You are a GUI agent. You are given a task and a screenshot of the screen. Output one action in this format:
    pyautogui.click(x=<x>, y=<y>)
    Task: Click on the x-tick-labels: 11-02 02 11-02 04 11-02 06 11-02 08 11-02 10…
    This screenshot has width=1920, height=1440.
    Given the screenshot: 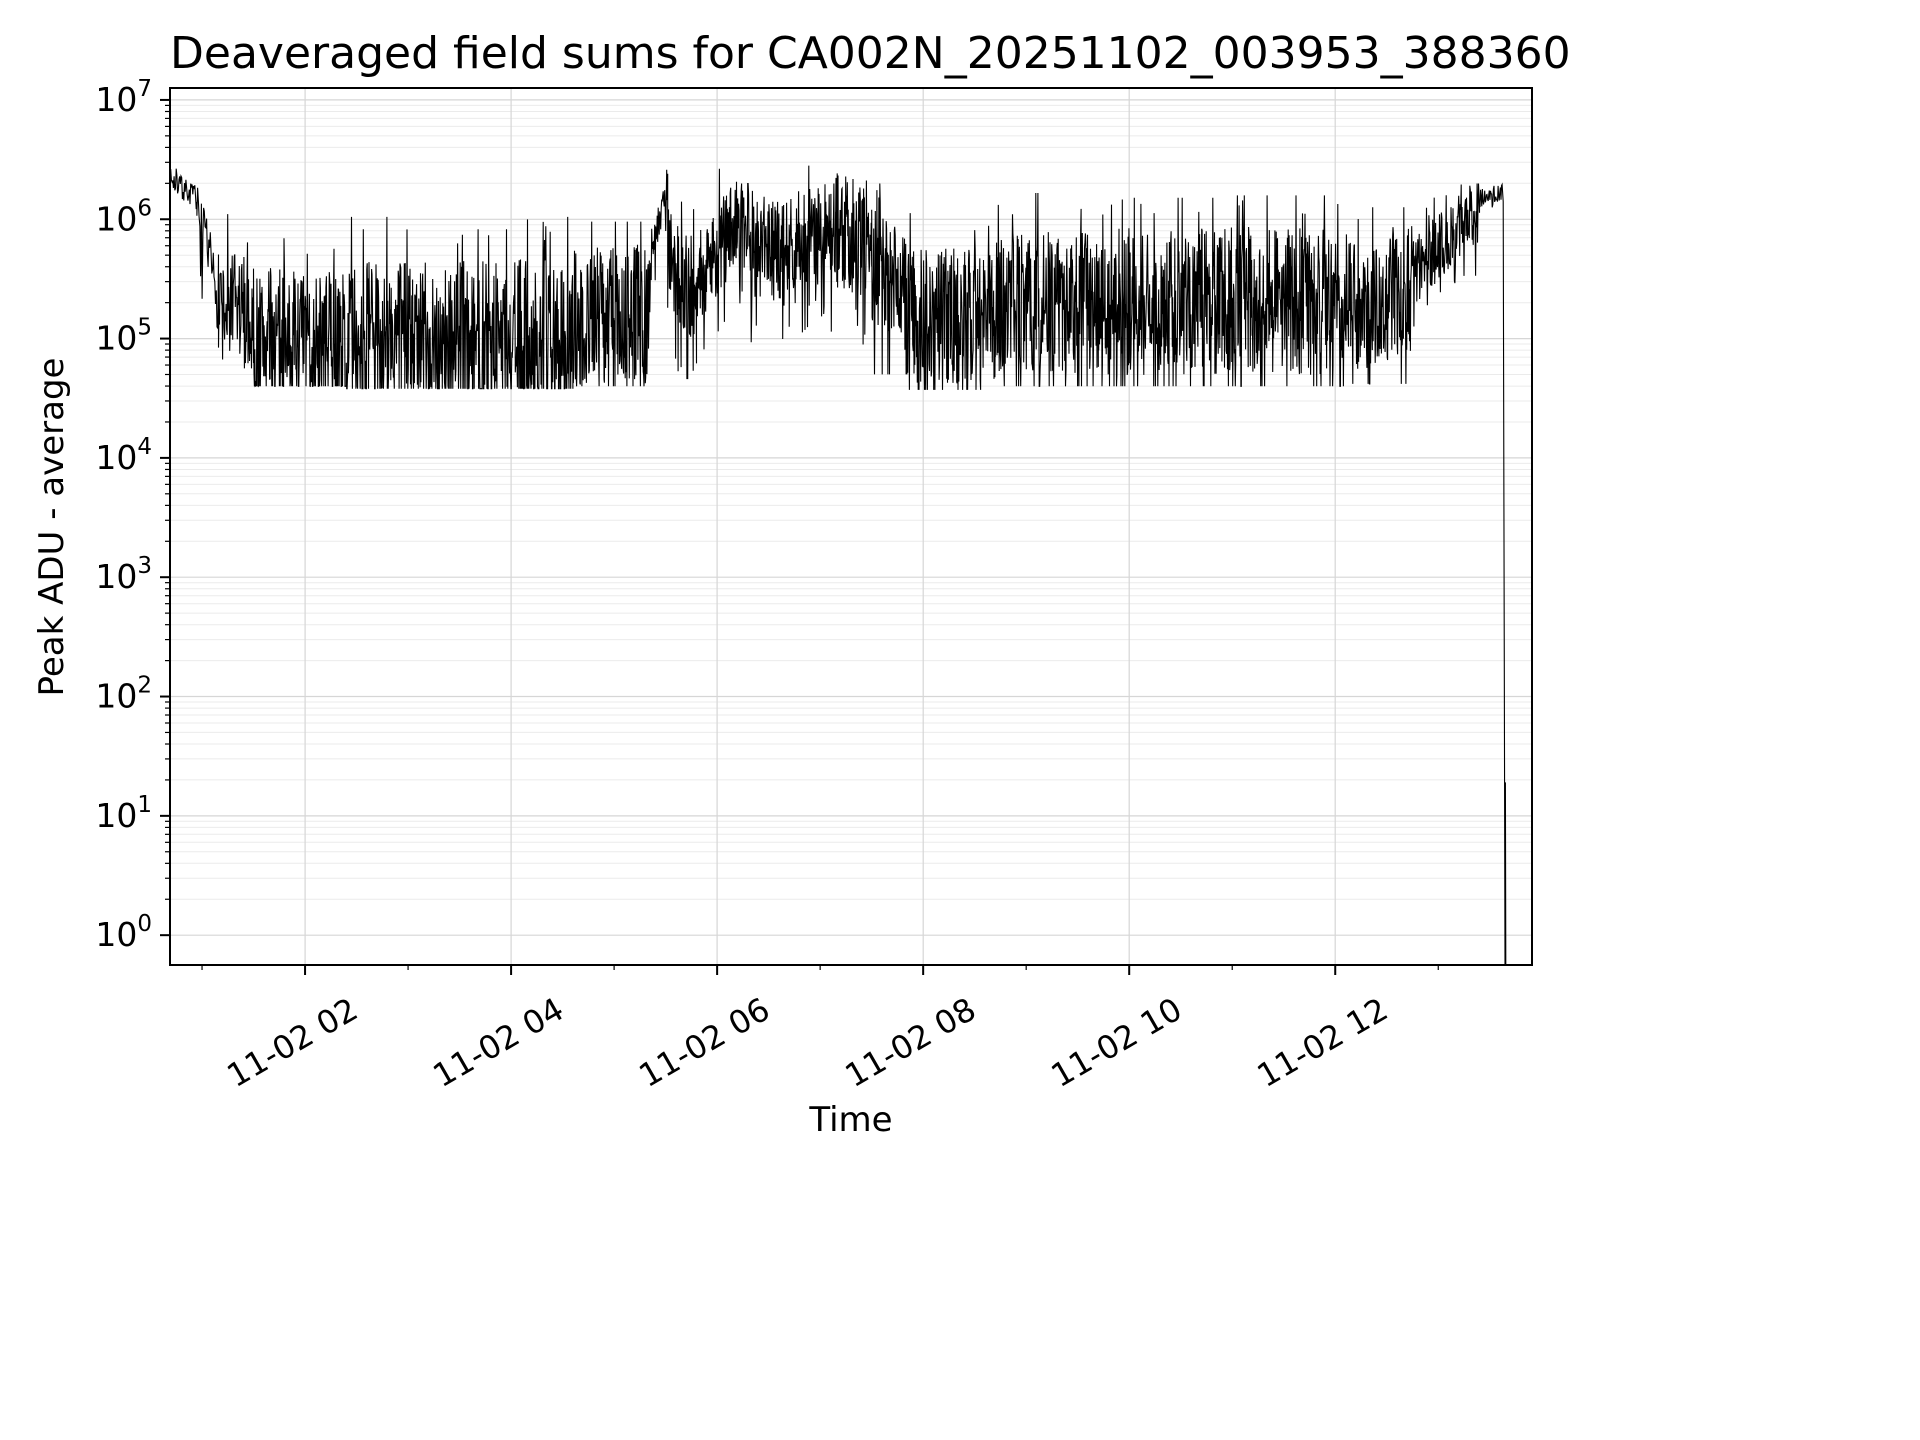 What is the action you would take?
    pyautogui.click(x=808, y=1042)
    